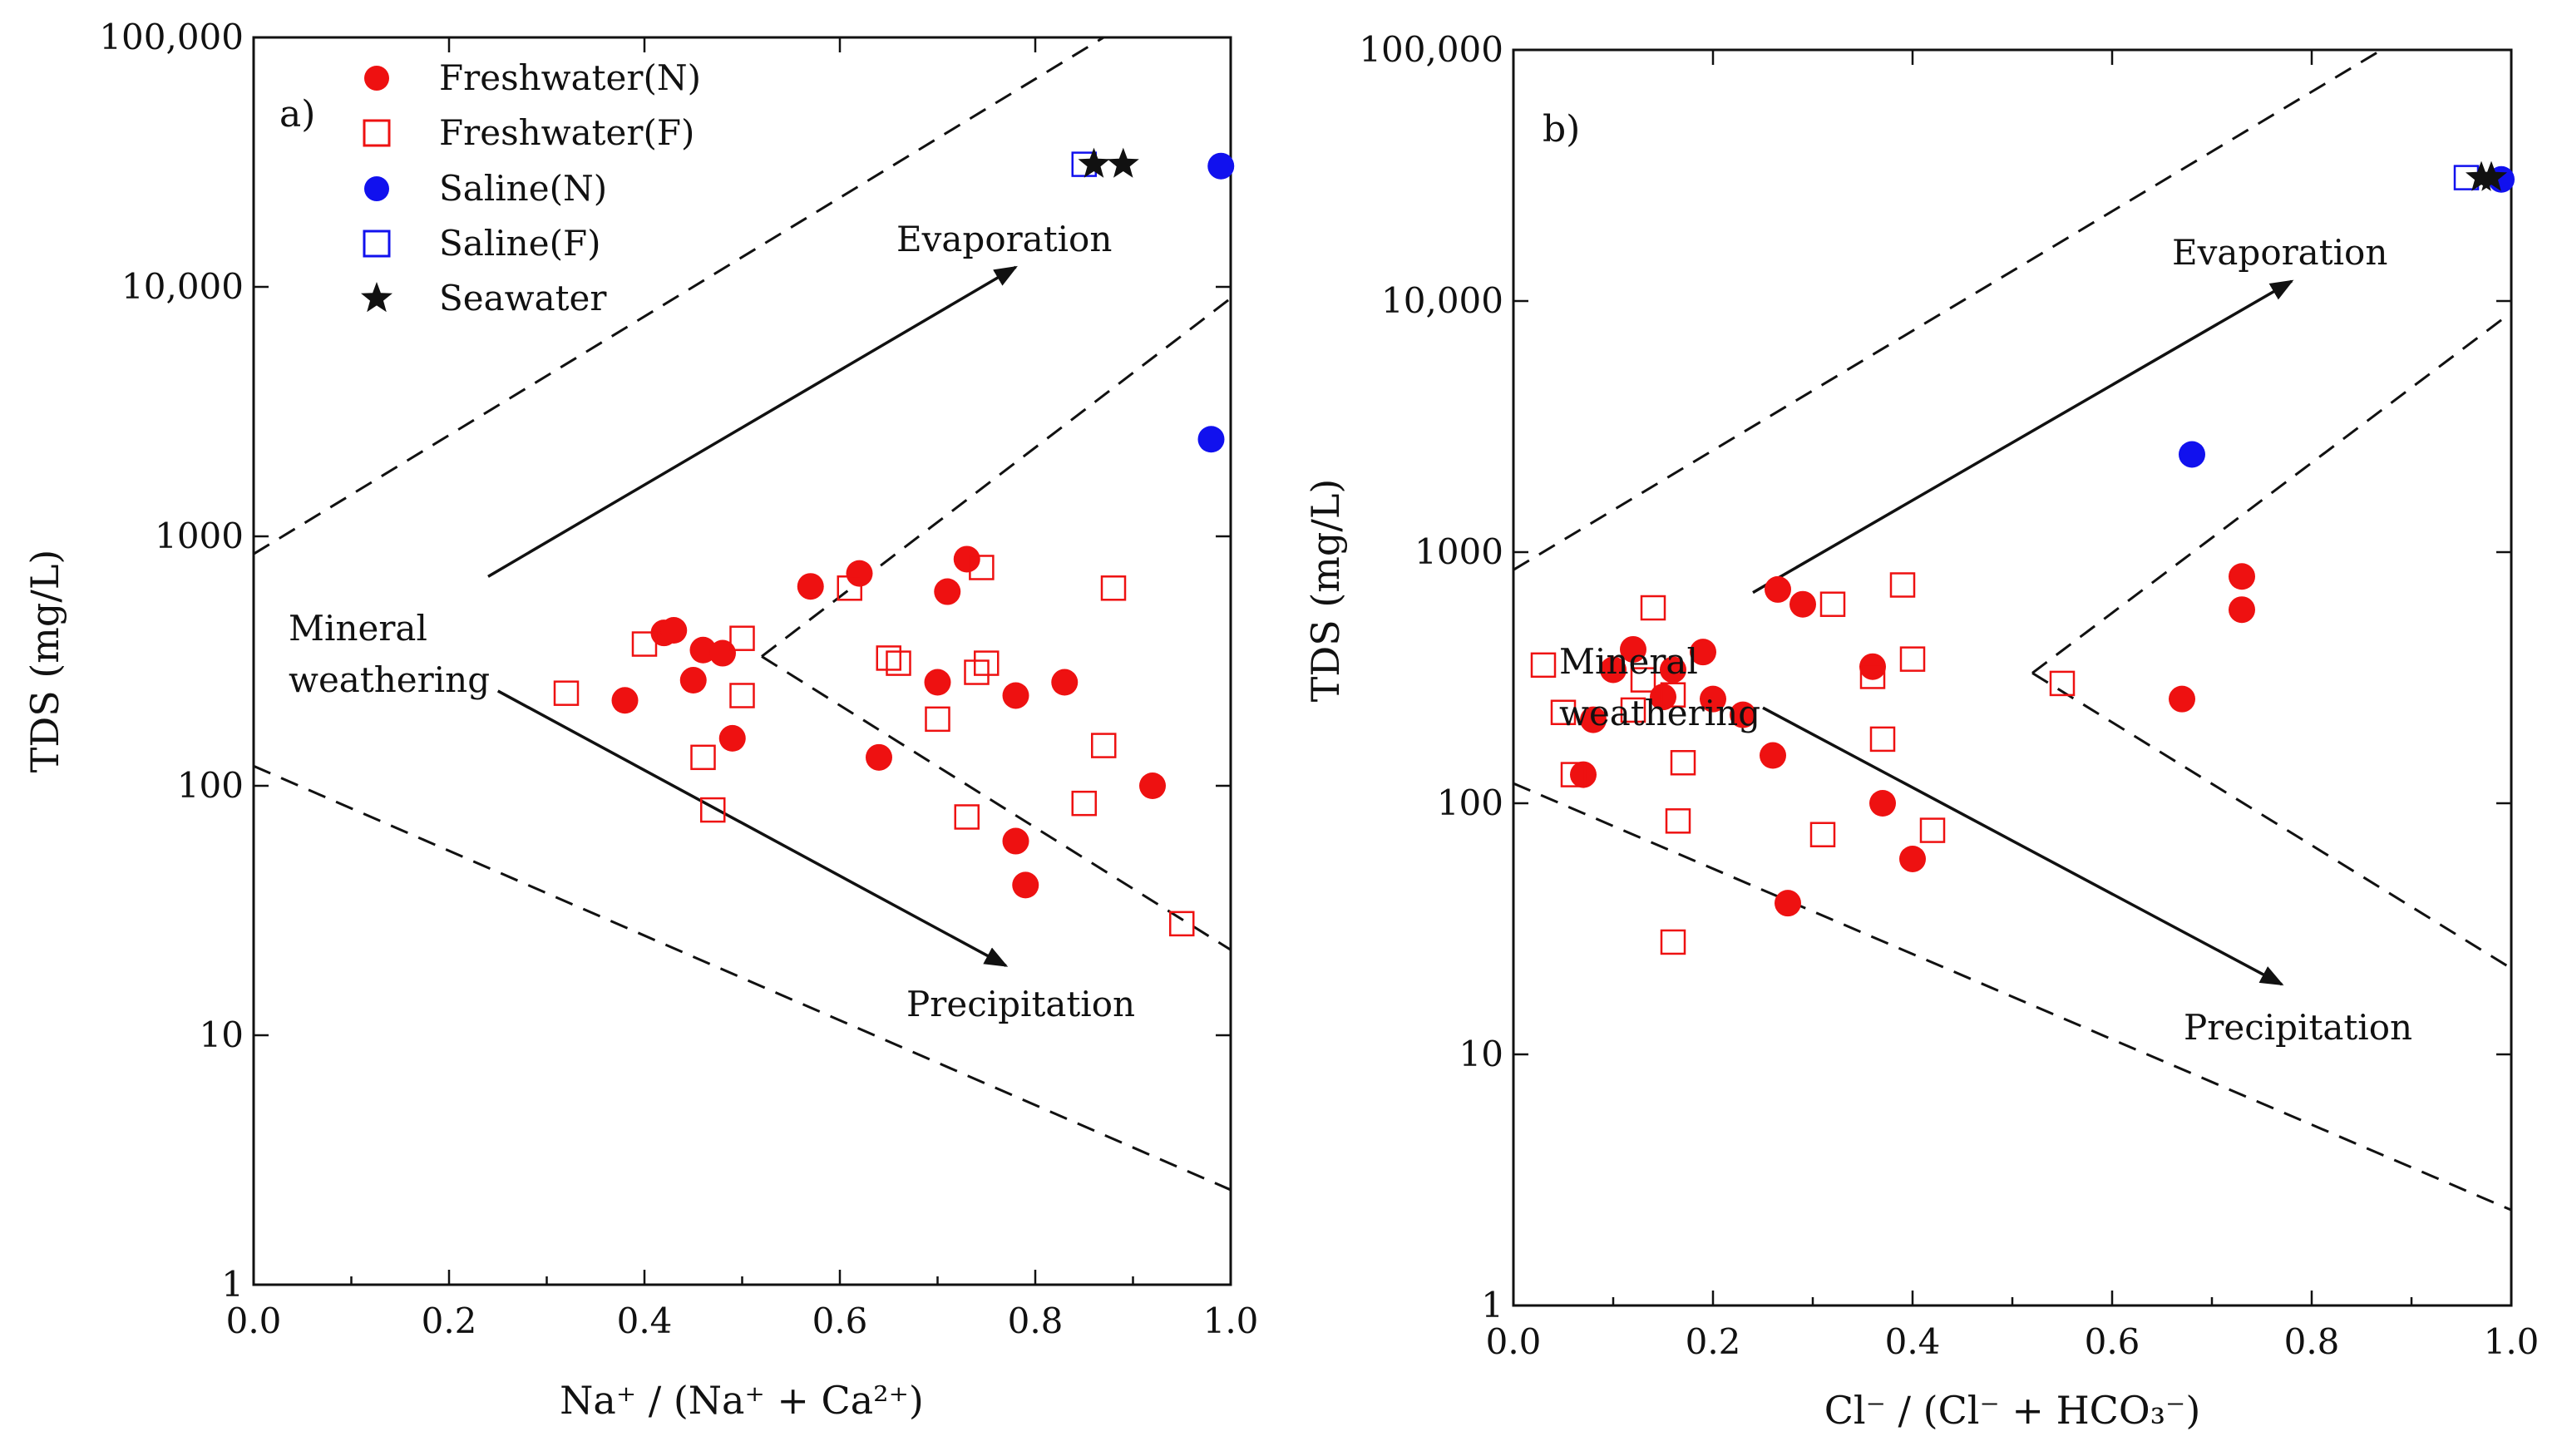  I want to click on panel-a-x-tick-label: 0.4, so click(645, 1321).